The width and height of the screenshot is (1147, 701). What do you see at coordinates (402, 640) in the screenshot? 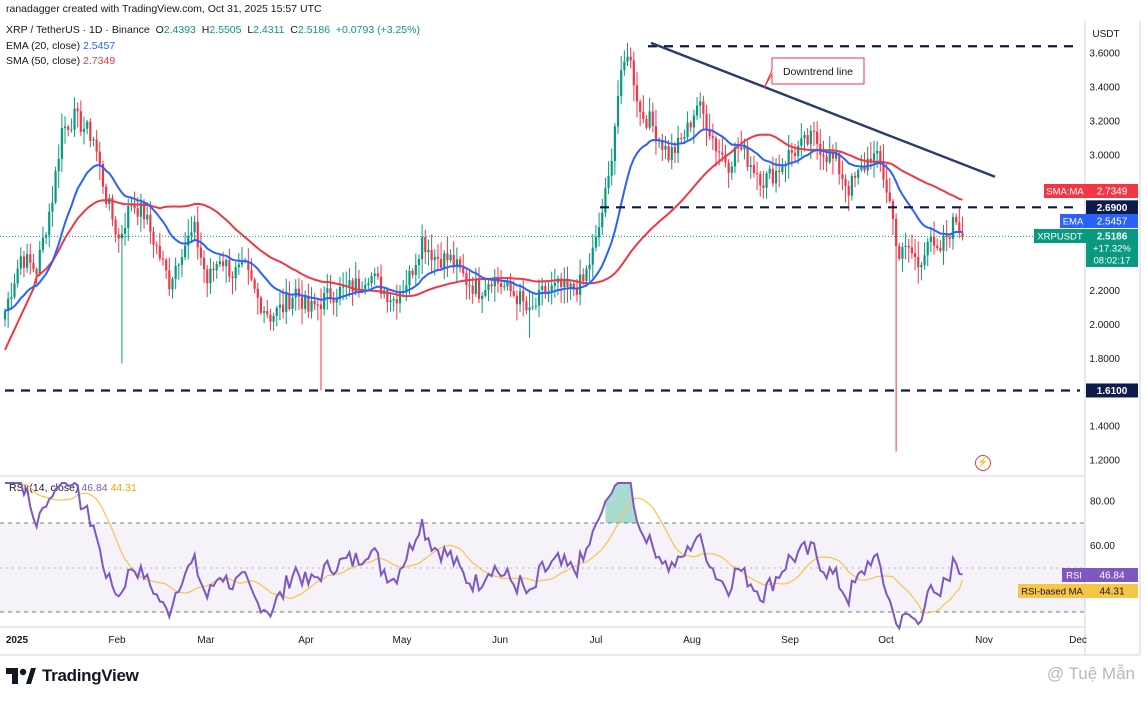
I see `x-tick-label: May` at bounding box center [402, 640].